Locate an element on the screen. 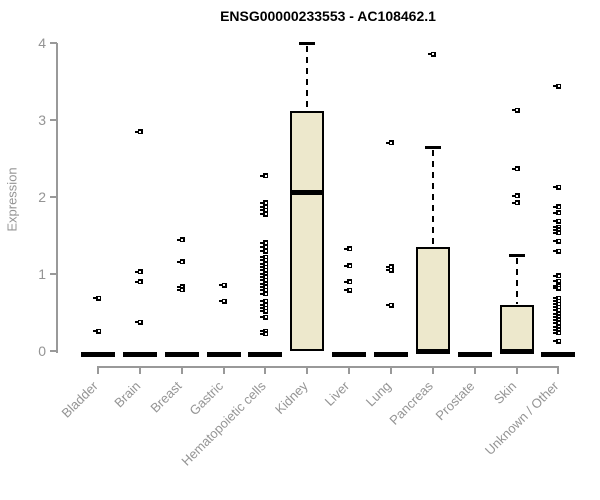 The width and height of the screenshot is (600, 500). y-tick-label: 4 is located at coordinates (42, 43).